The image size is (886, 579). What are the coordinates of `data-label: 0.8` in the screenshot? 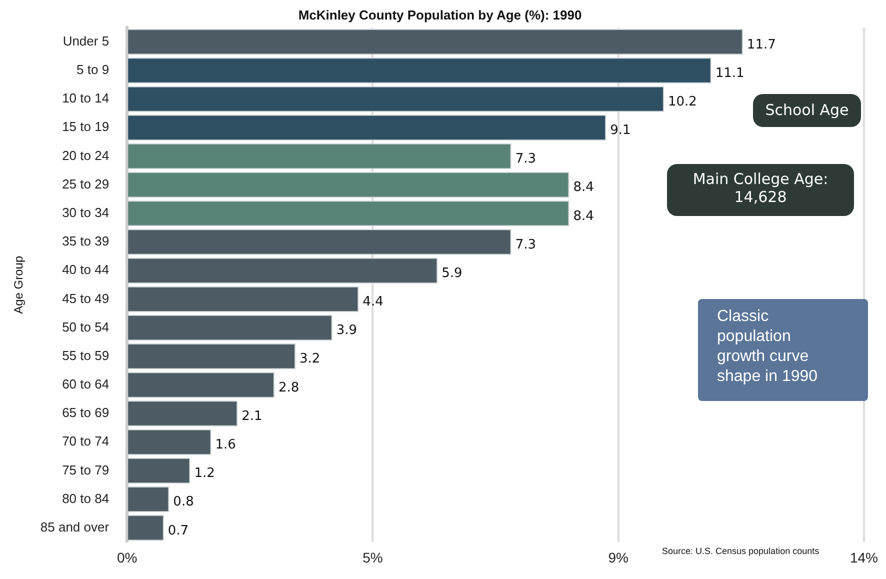 It's located at (183, 502).